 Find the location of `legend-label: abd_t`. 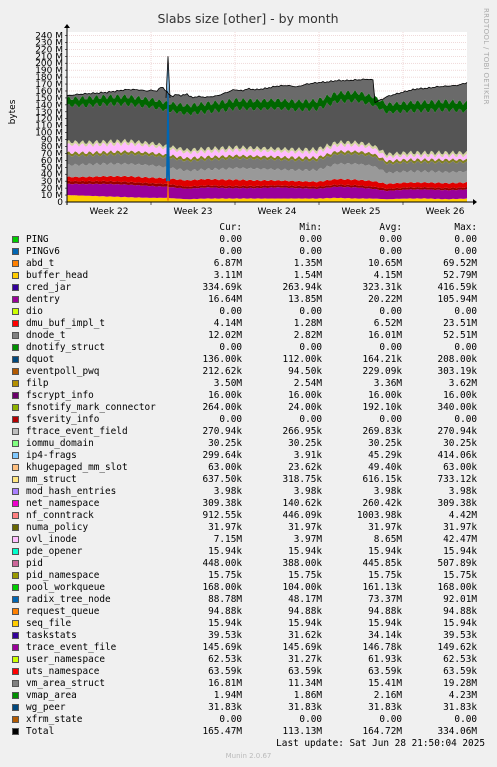

legend-label: abd_t is located at coordinates (40, 263).